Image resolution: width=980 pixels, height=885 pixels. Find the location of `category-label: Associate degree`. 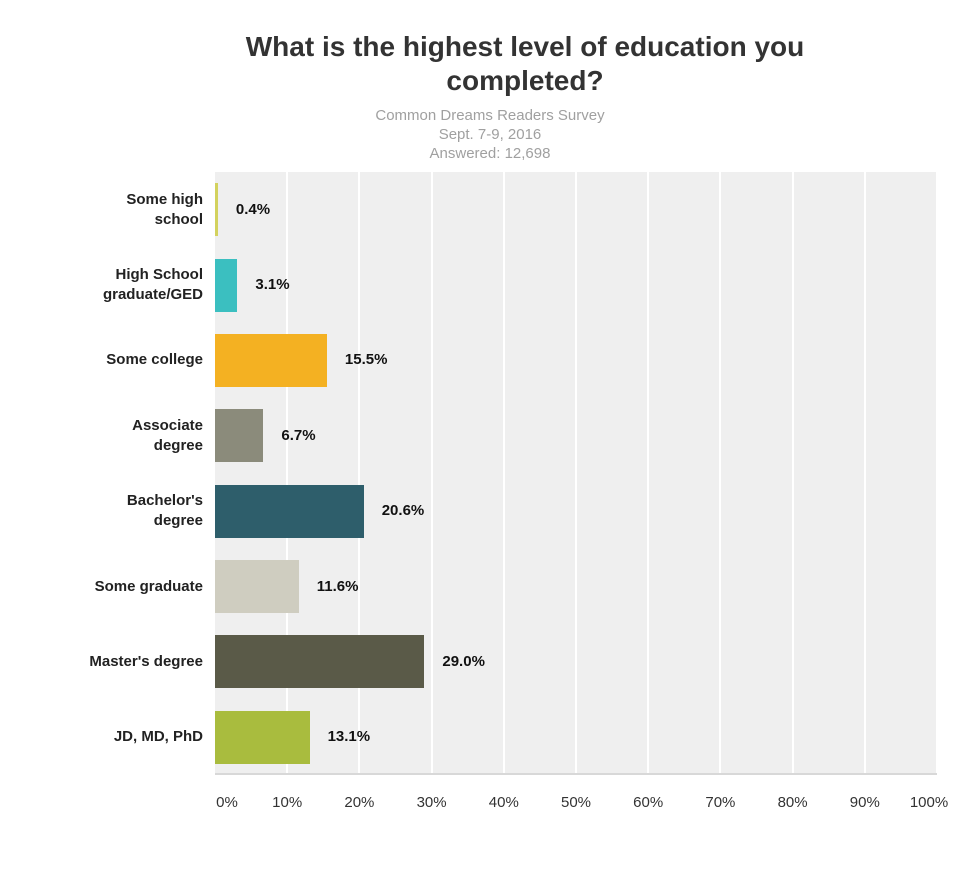

category-label: Associate degree is located at coordinates (167, 435).